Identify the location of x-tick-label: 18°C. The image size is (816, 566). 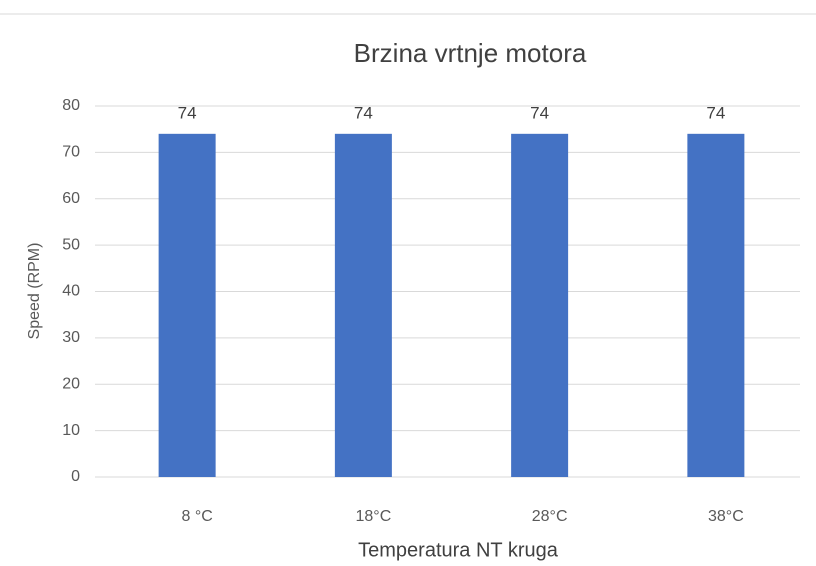
(374, 516).